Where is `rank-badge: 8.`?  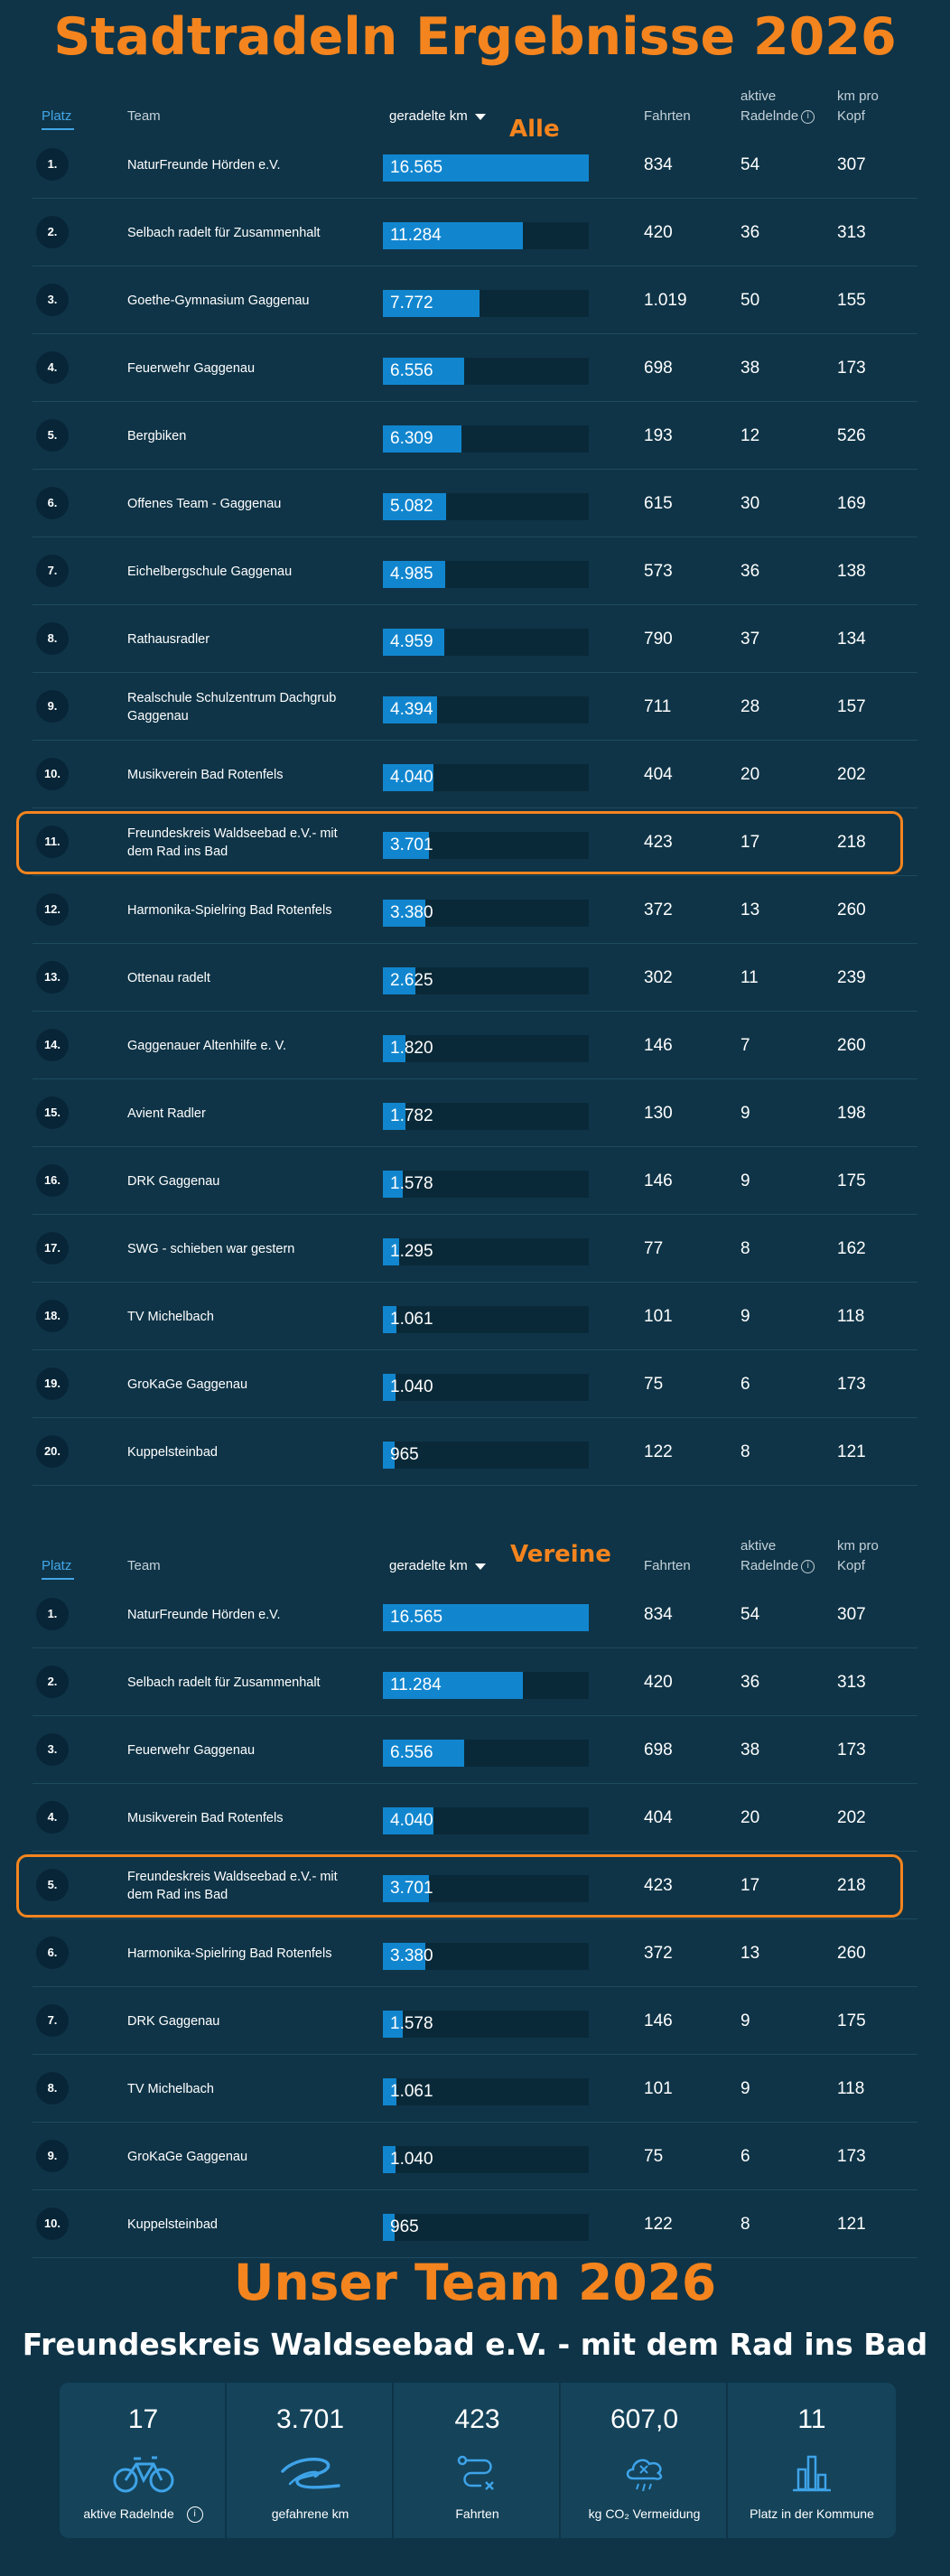 rank-badge: 8. is located at coordinates (52, 2088).